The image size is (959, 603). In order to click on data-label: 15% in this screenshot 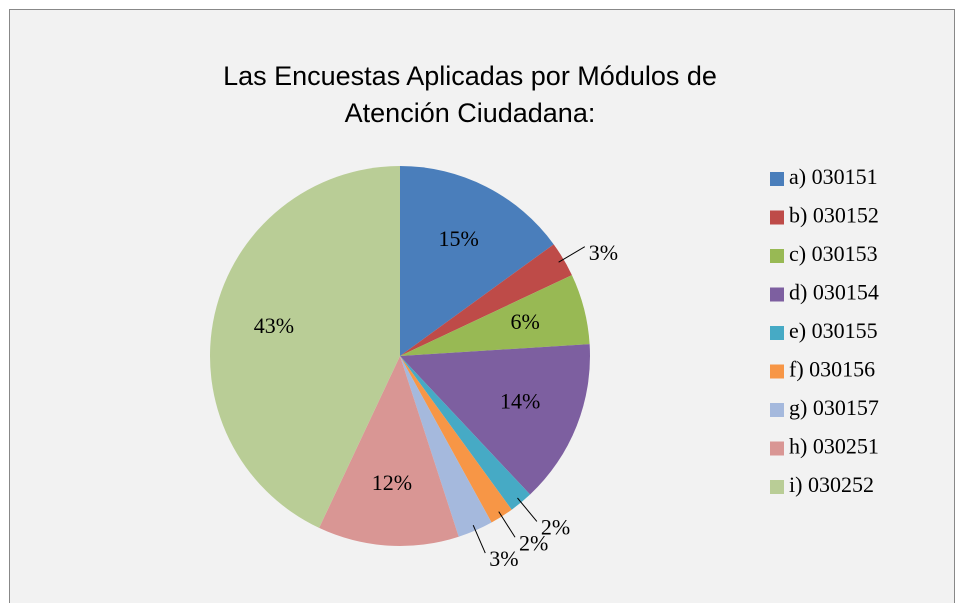, I will do `click(458, 238)`.